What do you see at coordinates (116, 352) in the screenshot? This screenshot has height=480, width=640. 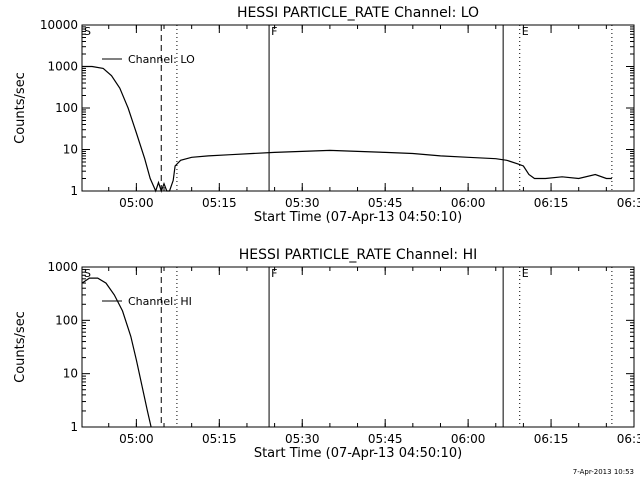 I see `series-line` at bounding box center [116, 352].